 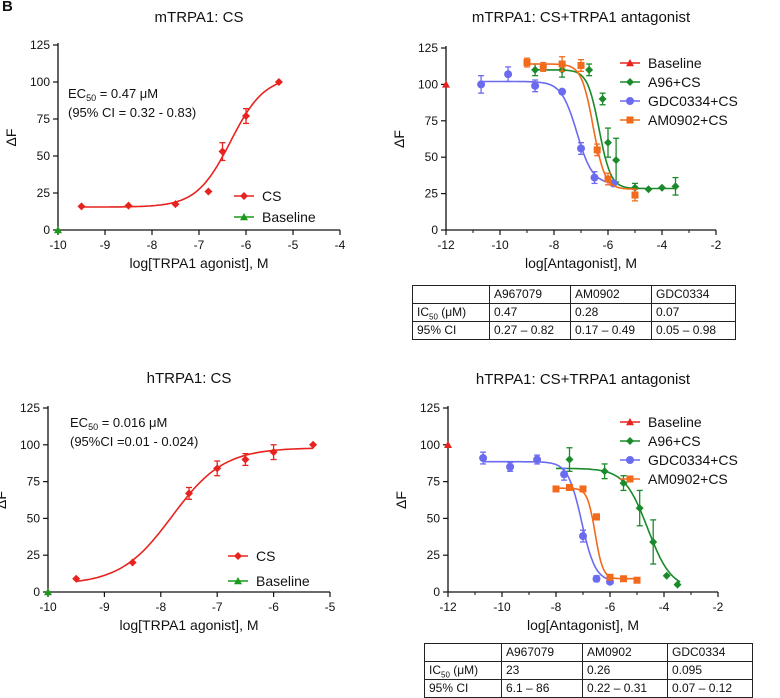 What do you see at coordinates (674, 441) in the screenshot?
I see `legend-label: A96+CS` at bounding box center [674, 441].